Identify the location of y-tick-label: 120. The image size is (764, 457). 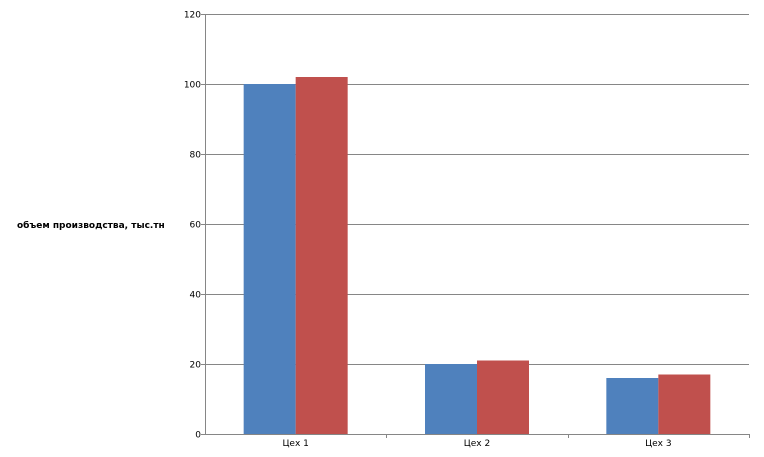
(192, 16).